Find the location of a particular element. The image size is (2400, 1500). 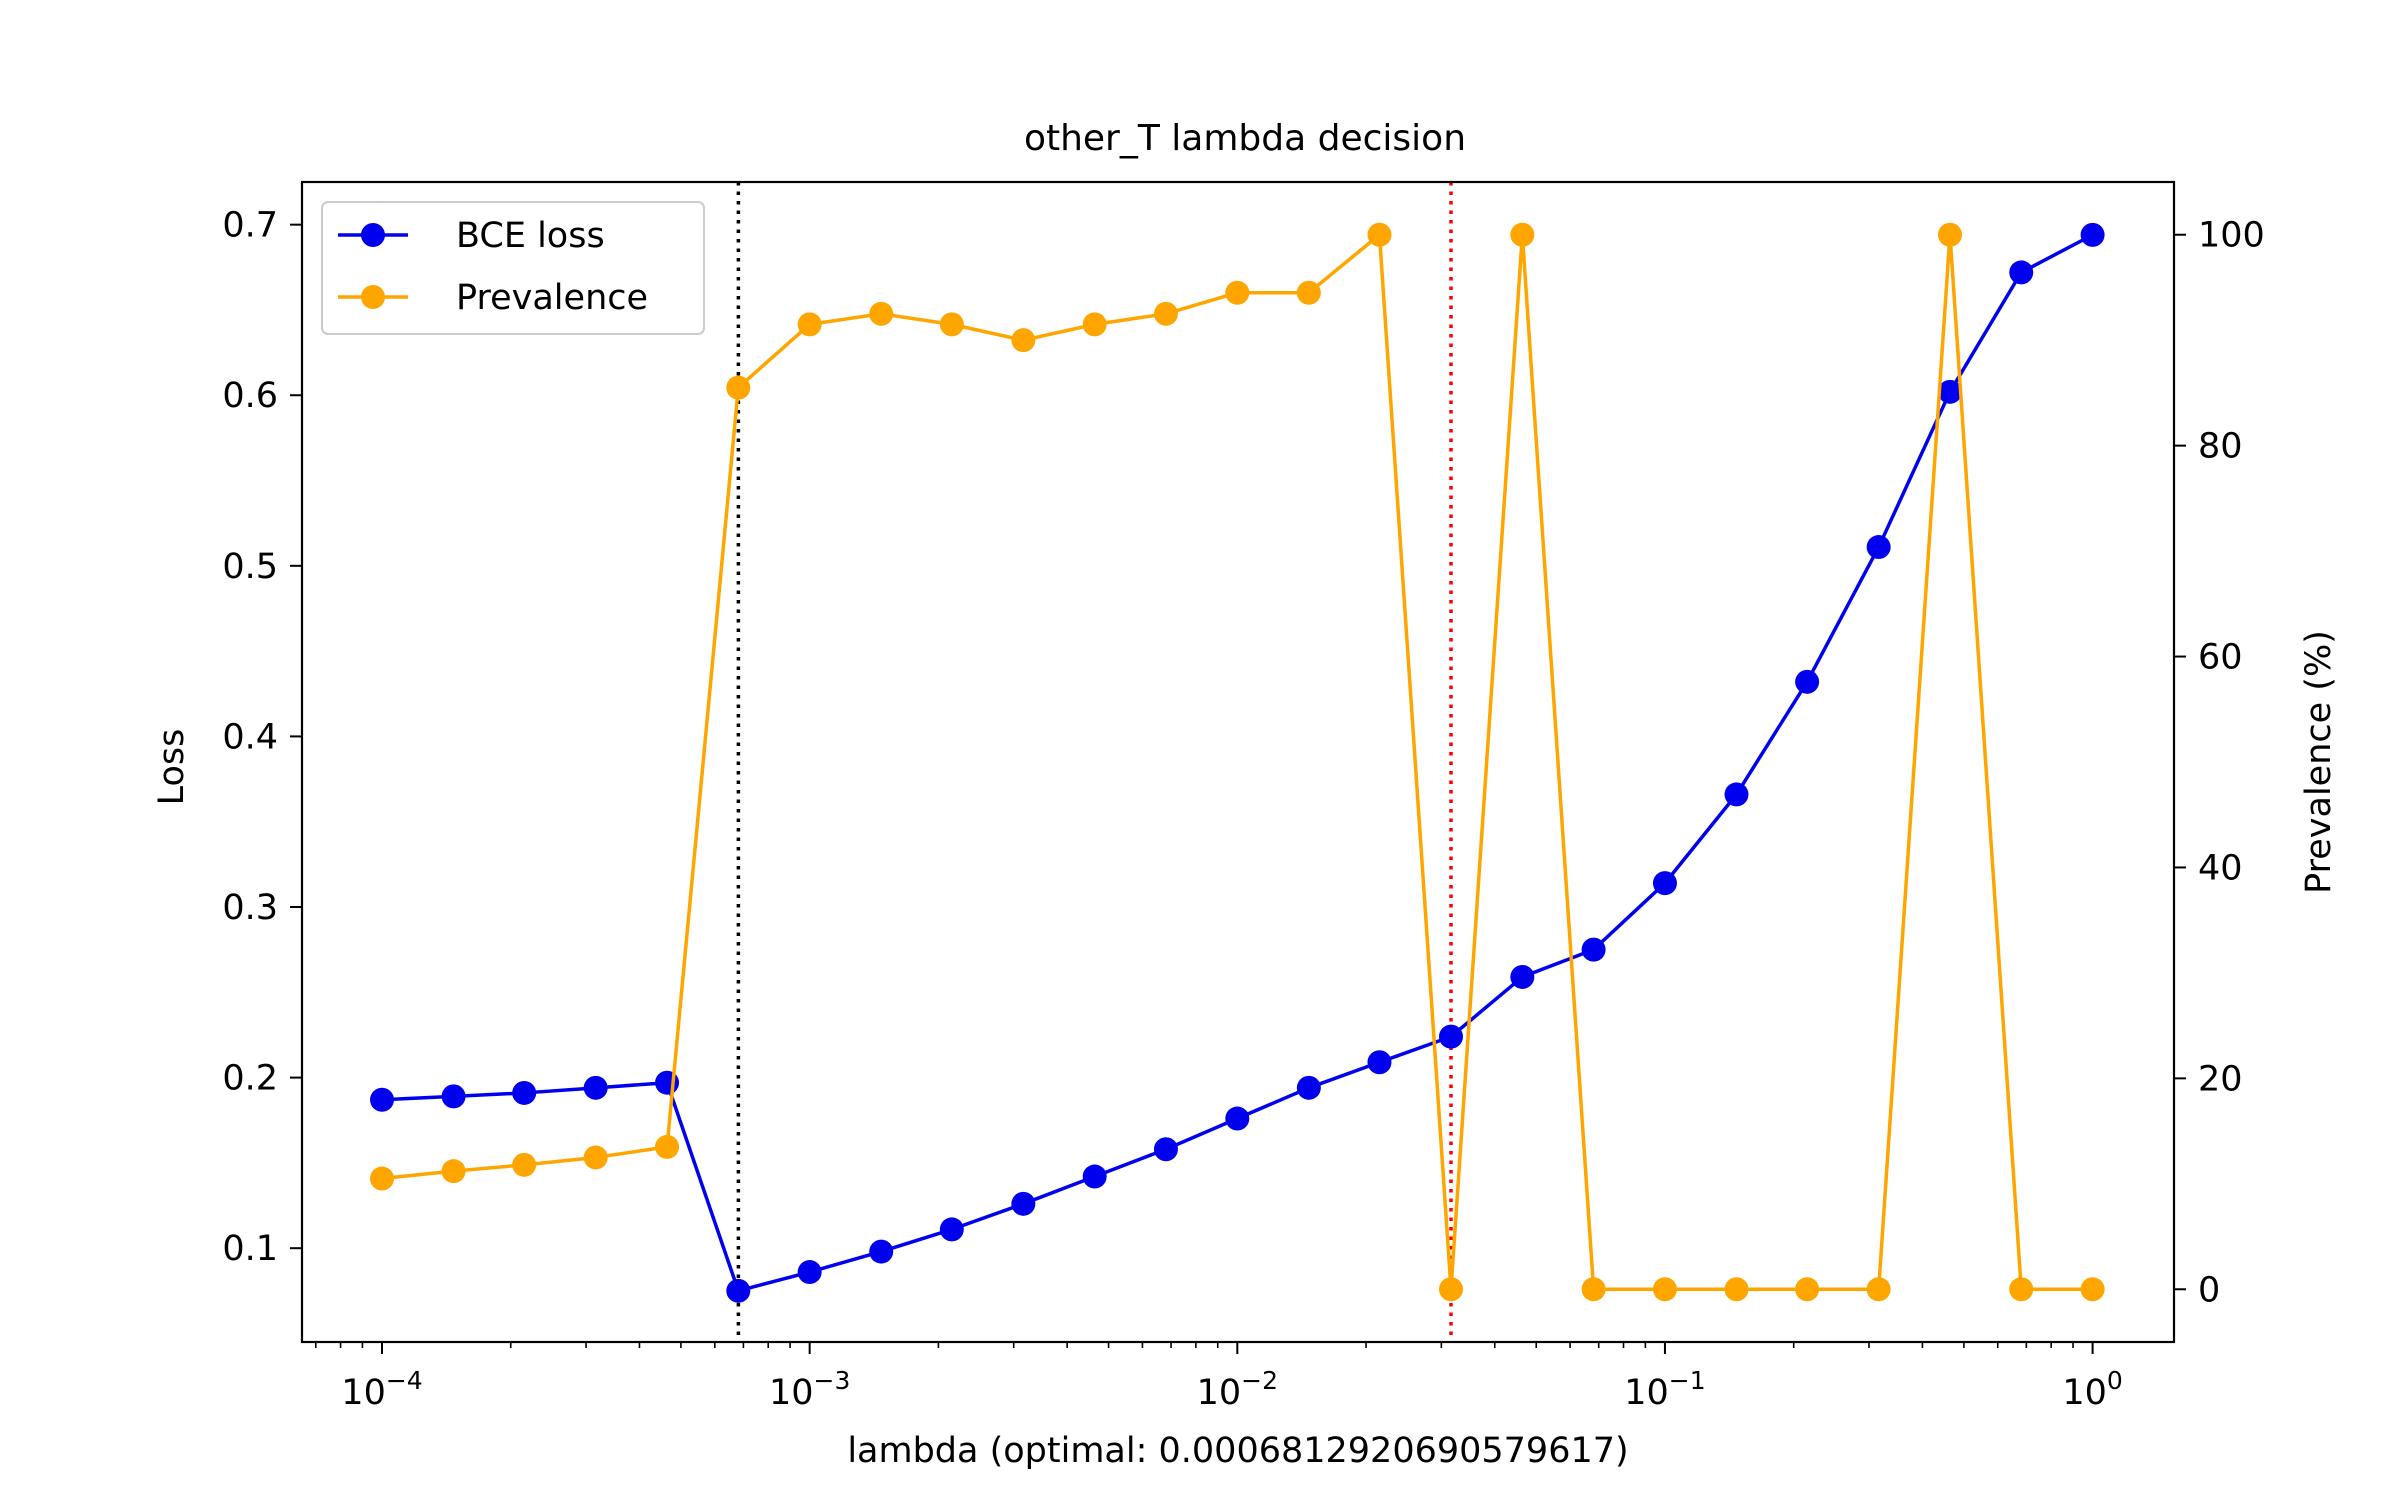

y-tick-label-6: 0.7 is located at coordinates (250, 226).